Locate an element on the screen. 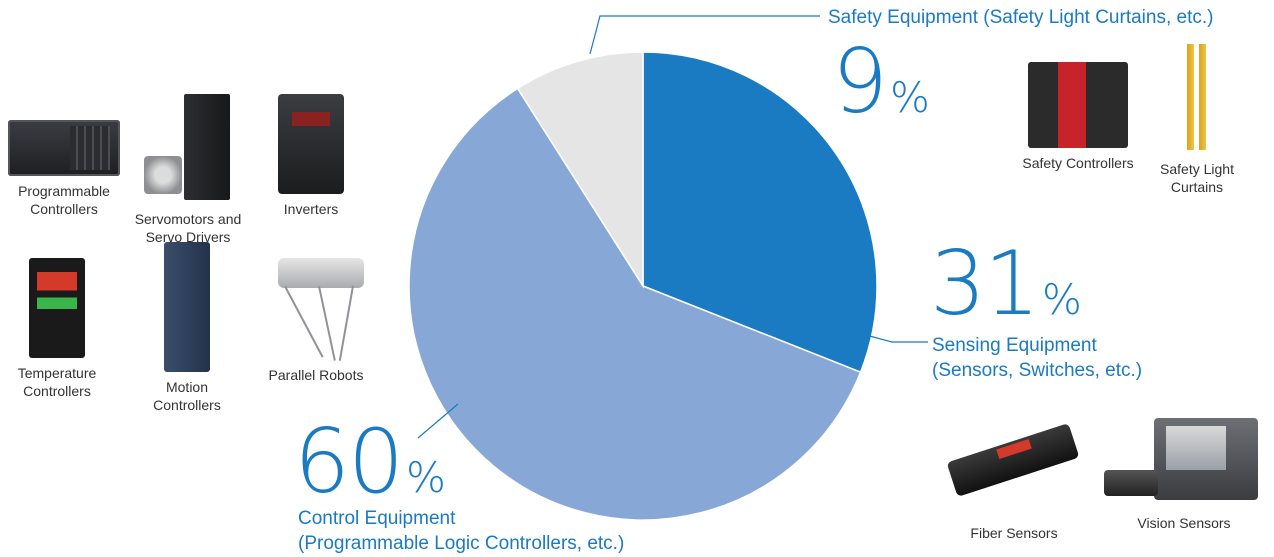  programmable-controller-image is located at coordinates (64, 148).